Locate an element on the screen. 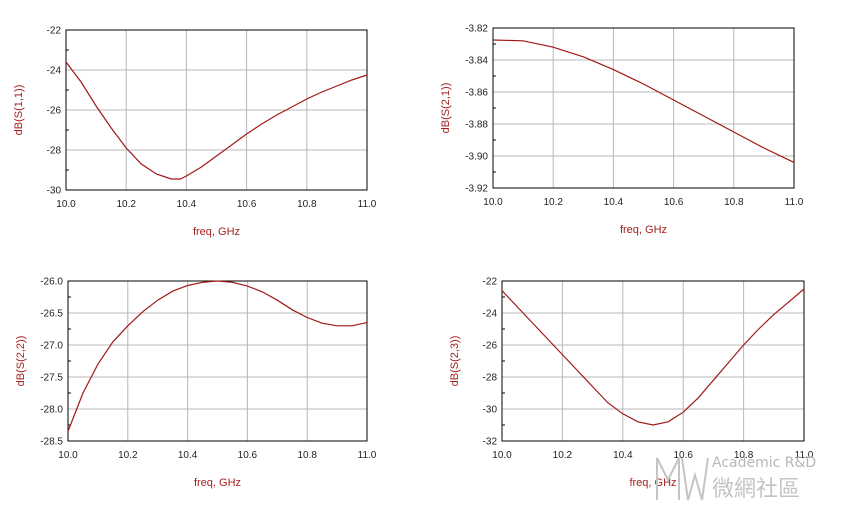  y-axis-label: dB(S(1,1)) is located at coordinates (19, 110).